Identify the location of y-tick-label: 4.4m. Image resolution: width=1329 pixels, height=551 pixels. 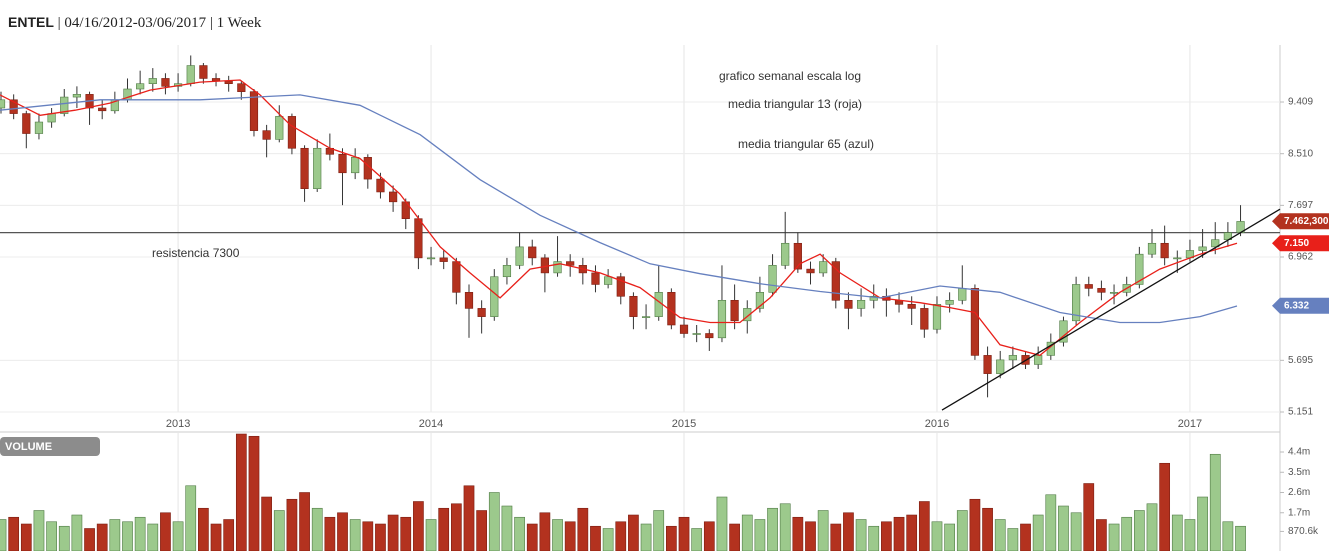
(1299, 452).